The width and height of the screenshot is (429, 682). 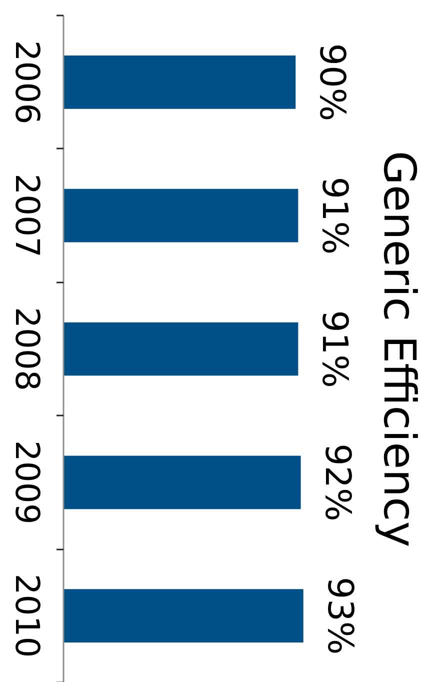 What do you see at coordinates (332, 82) in the screenshot?
I see `data-label: 90%` at bounding box center [332, 82].